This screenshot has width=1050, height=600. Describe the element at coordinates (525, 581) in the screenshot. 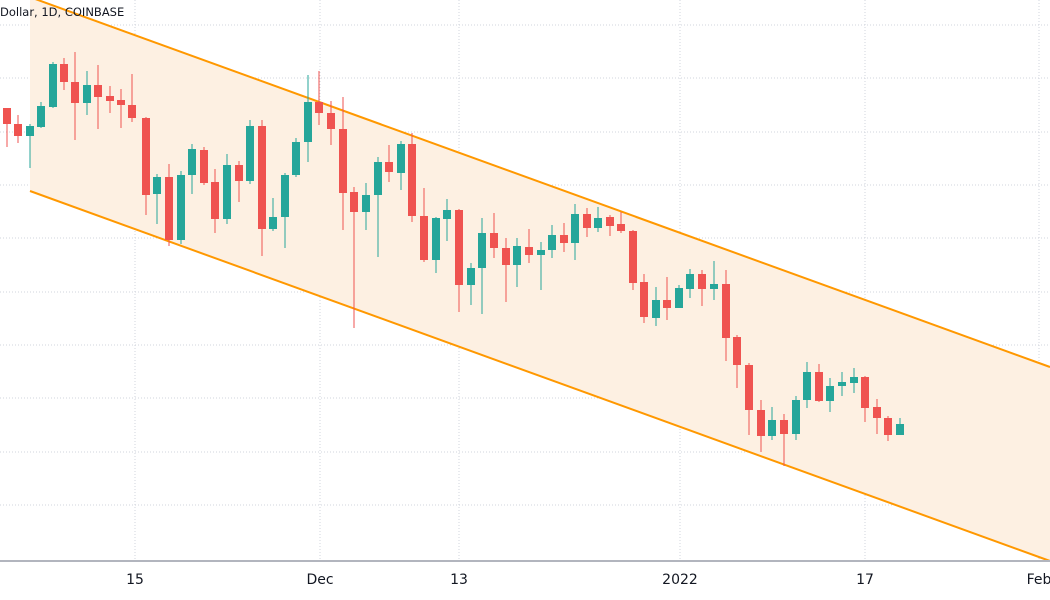

I see `x-axis: 15 Dec 13 2022 17 Feb` at that location.